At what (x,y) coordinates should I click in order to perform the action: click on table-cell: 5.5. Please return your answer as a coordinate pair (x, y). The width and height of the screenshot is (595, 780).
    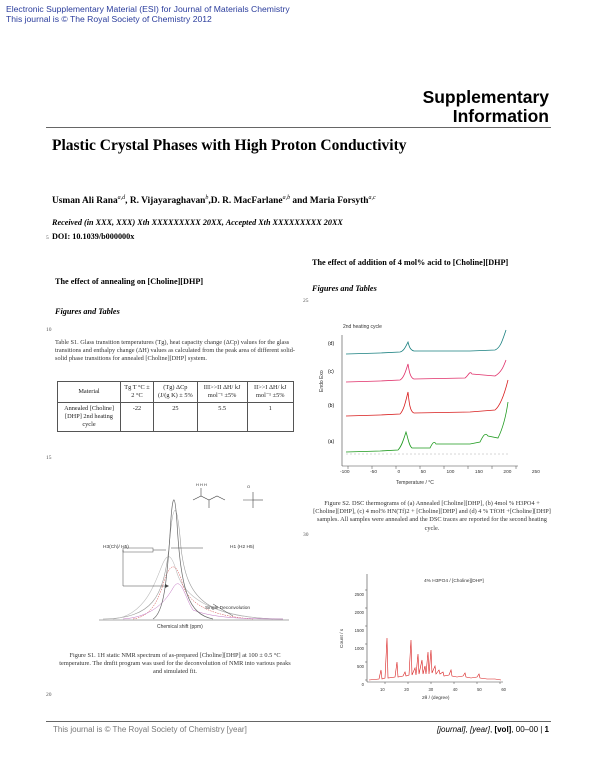
    Looking at the image, I should click on (222, 417).